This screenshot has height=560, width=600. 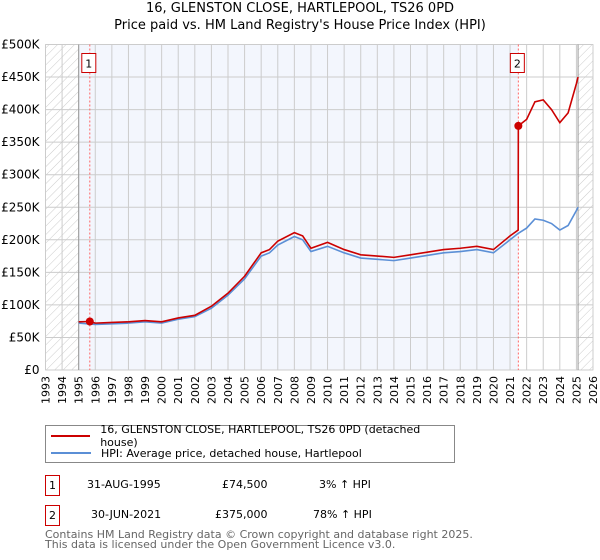 What do you see at coordinates (427, 390) in the screenshot?
I see `x-tick-label: 2016` at bounding box center [427, 390].